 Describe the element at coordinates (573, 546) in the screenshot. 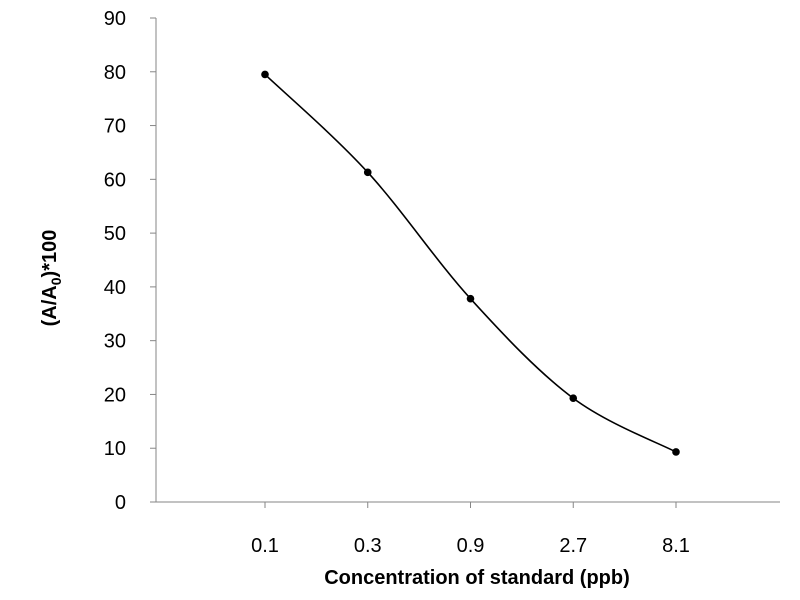

I see `x-tick-label: 2.7` at that location.